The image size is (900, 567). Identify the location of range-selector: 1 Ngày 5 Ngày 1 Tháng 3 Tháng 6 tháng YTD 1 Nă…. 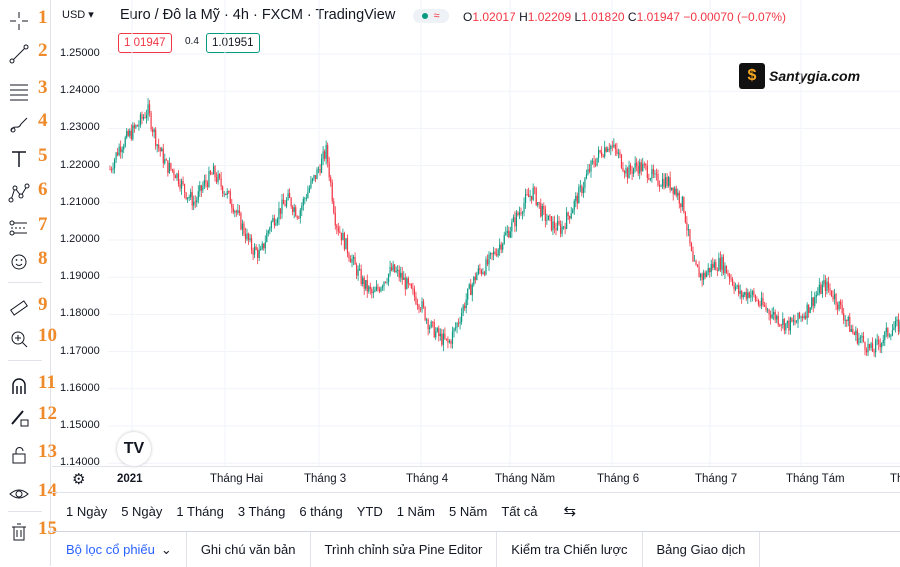
(476, 510).